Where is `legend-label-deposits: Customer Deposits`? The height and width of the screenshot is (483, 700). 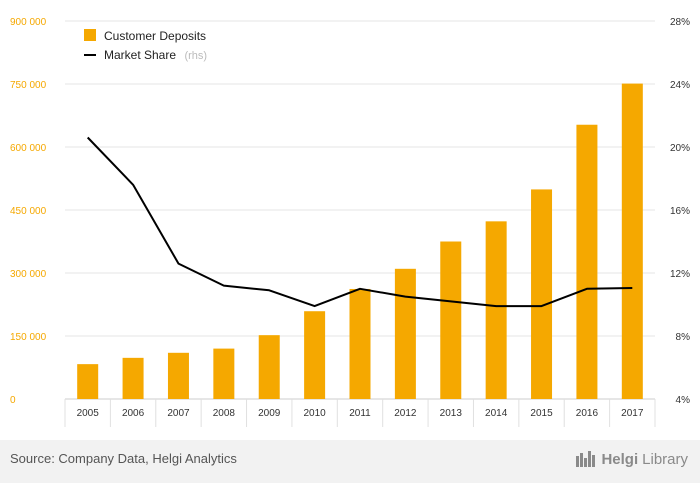 legend-label-deposits: Customer Deposits is located at coordinates (155, 36).